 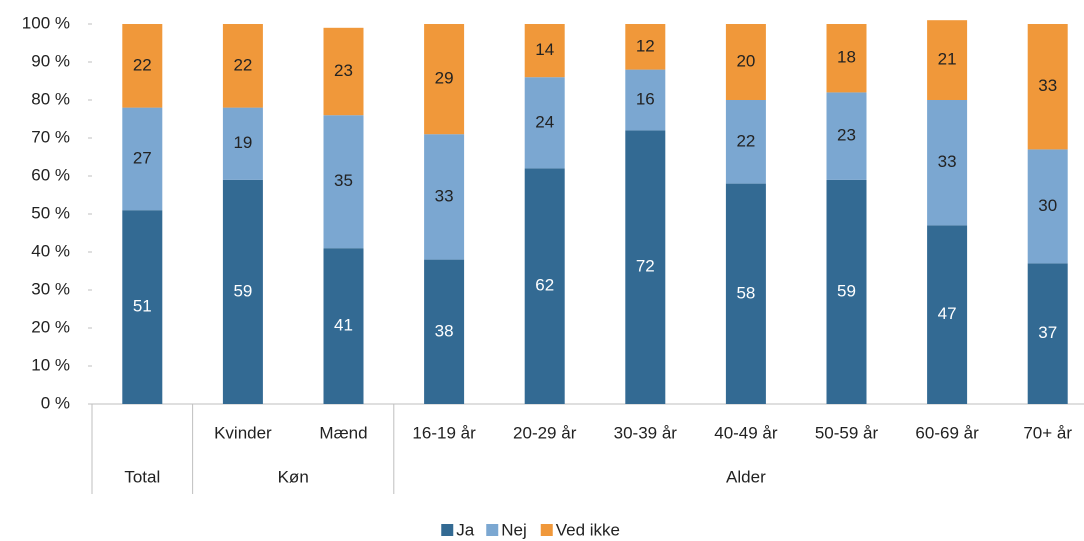 I want to click on data-label: 21, so click(x=947, y=59).